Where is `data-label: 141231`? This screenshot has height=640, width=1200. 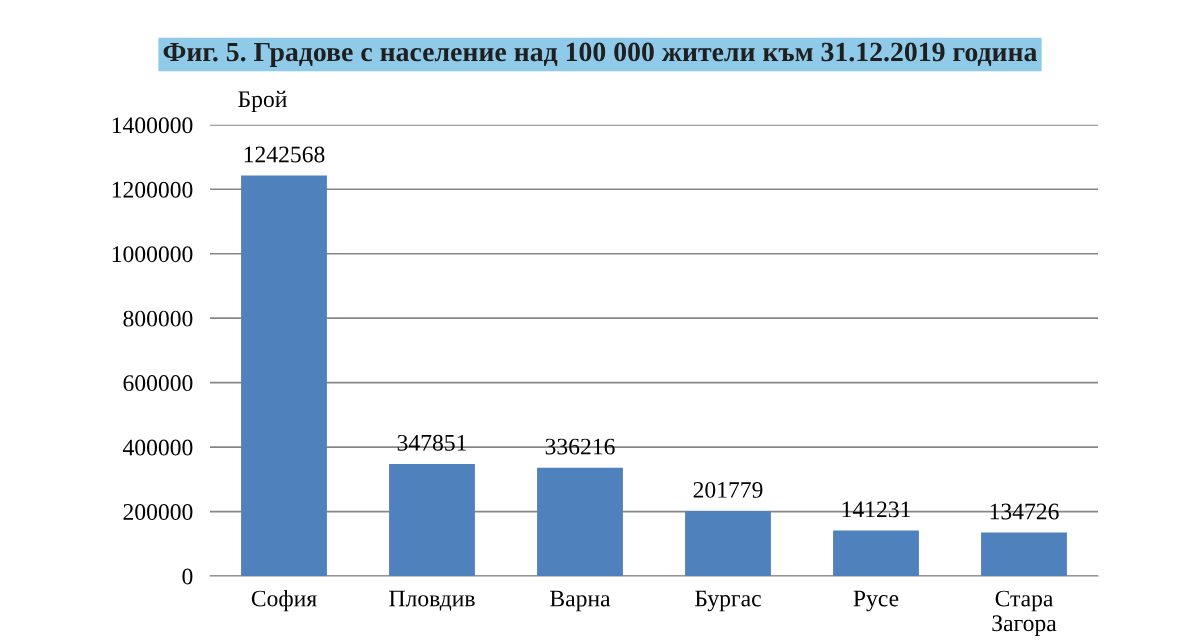 data-label: 141231 is located at coordinates (876, 509).